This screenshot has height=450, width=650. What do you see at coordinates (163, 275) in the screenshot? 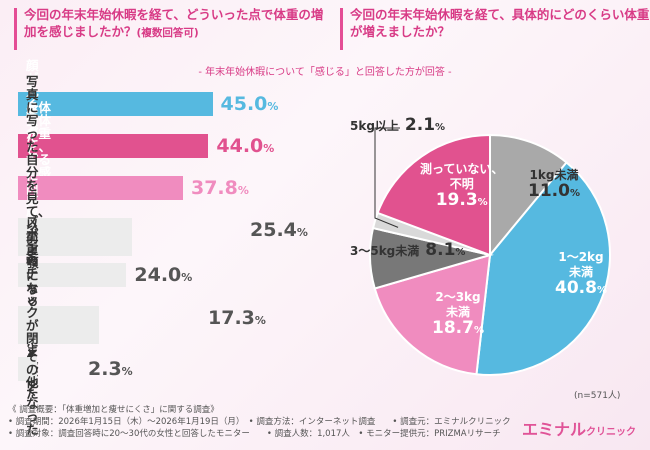
I see `bar-value-label: 24.0%` at bounding box center [163, 275].